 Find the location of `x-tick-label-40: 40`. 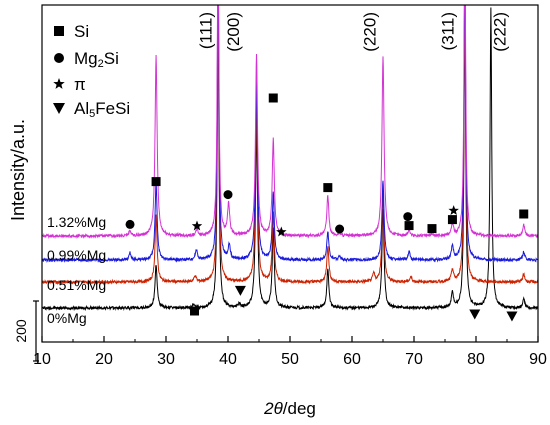

x-tick-label-40: 40 is located at coordinates (228, 359).